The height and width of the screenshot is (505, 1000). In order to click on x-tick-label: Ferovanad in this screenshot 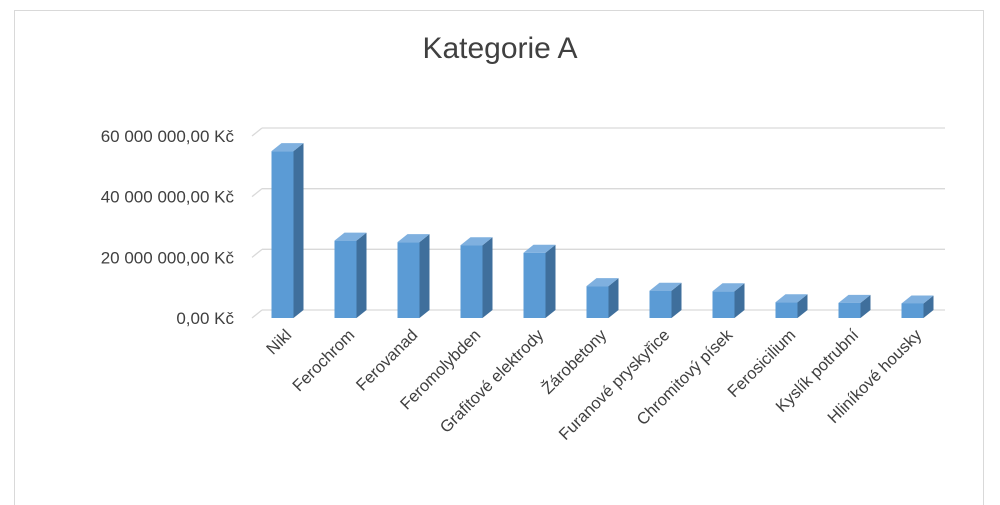, I will do `click(387, 360)`.